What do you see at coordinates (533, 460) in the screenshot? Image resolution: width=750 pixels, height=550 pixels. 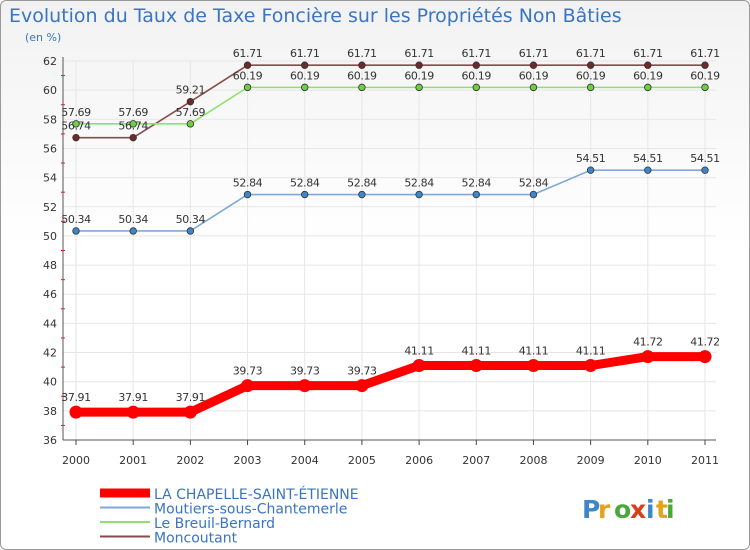 I see `x-tick-label: 2008` at bounding box center [533, 460].